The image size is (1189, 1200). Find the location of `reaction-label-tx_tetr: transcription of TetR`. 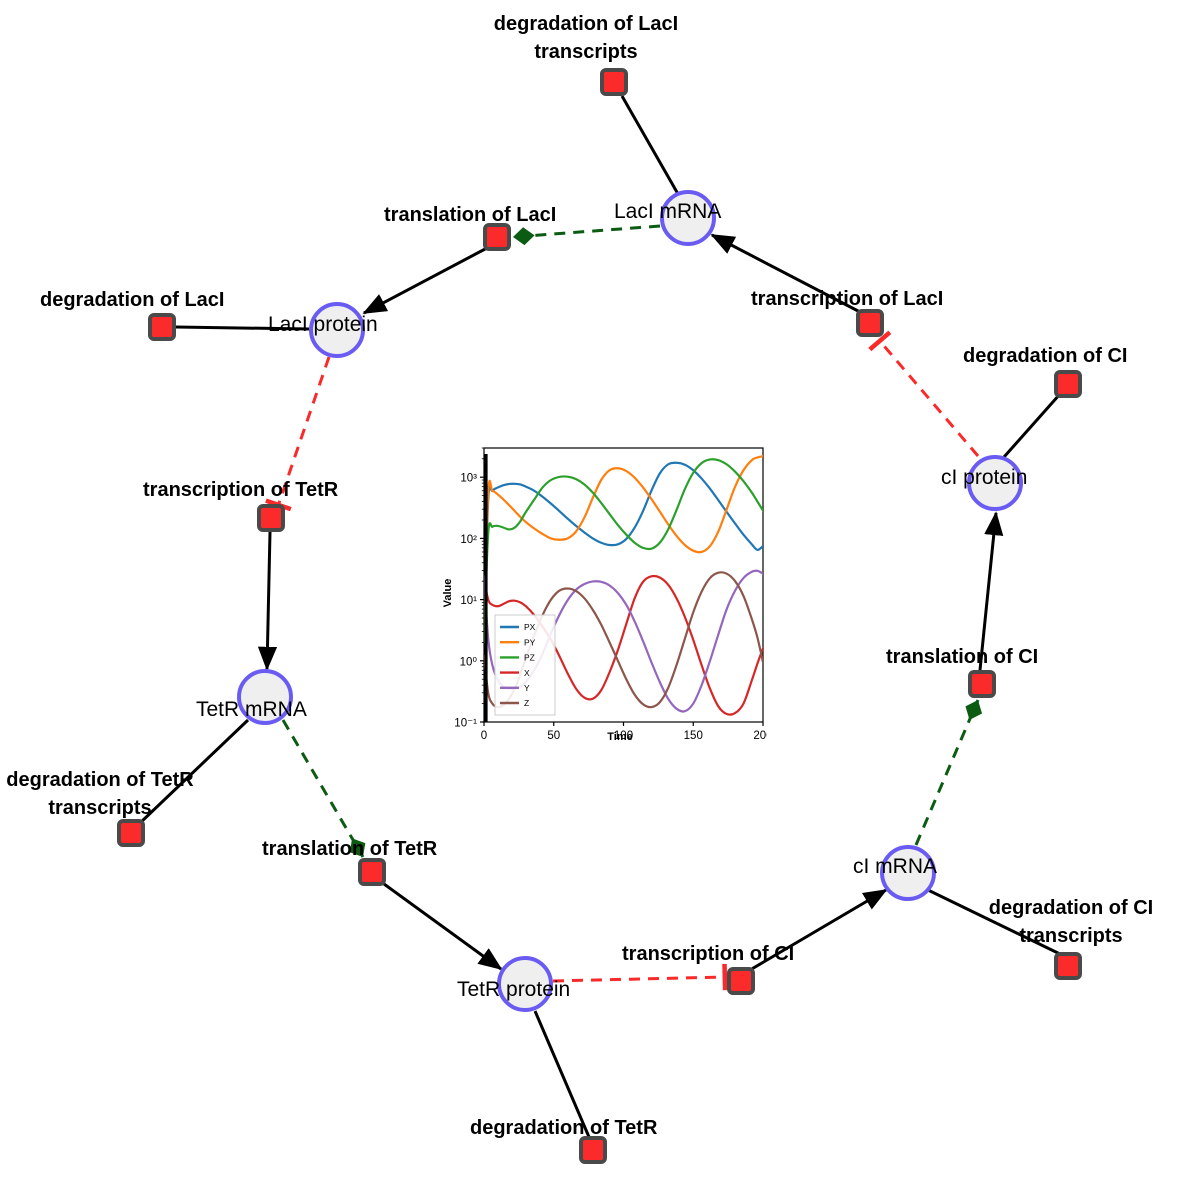

reaction-label-tx_tetr: transcription of TetR is located at coordinates (241, 490).